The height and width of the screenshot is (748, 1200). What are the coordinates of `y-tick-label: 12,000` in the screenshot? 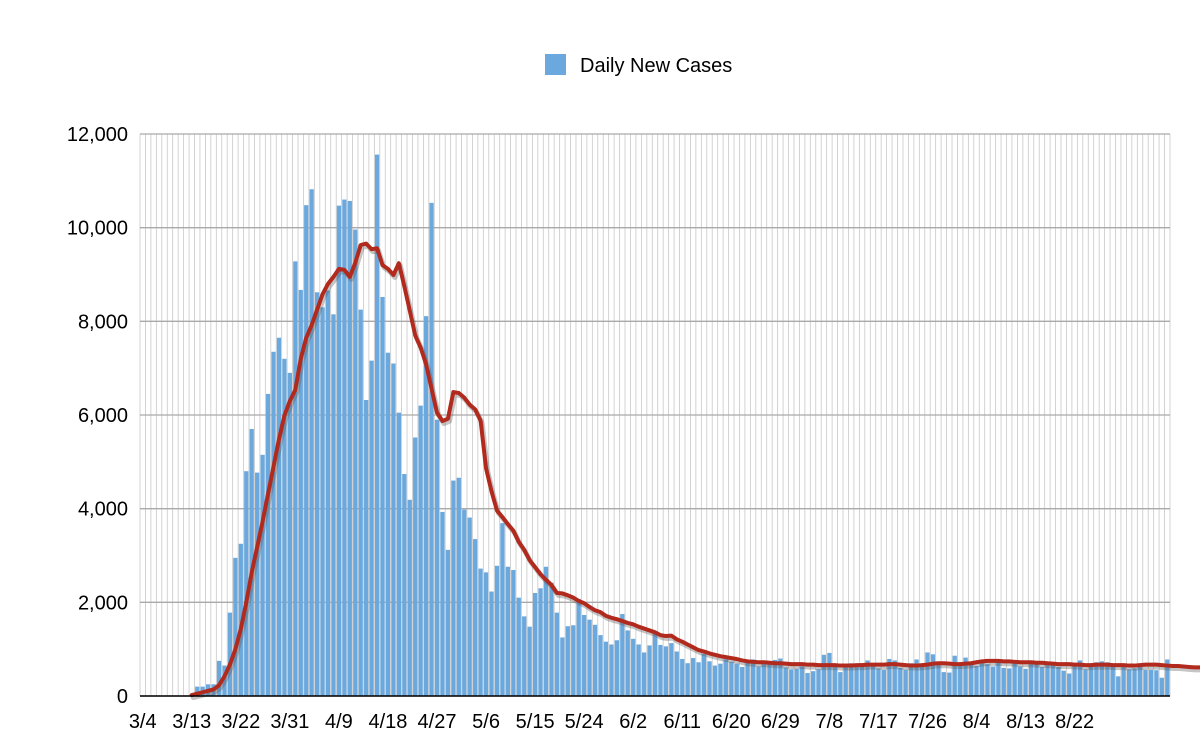 It's located at (97, 135).